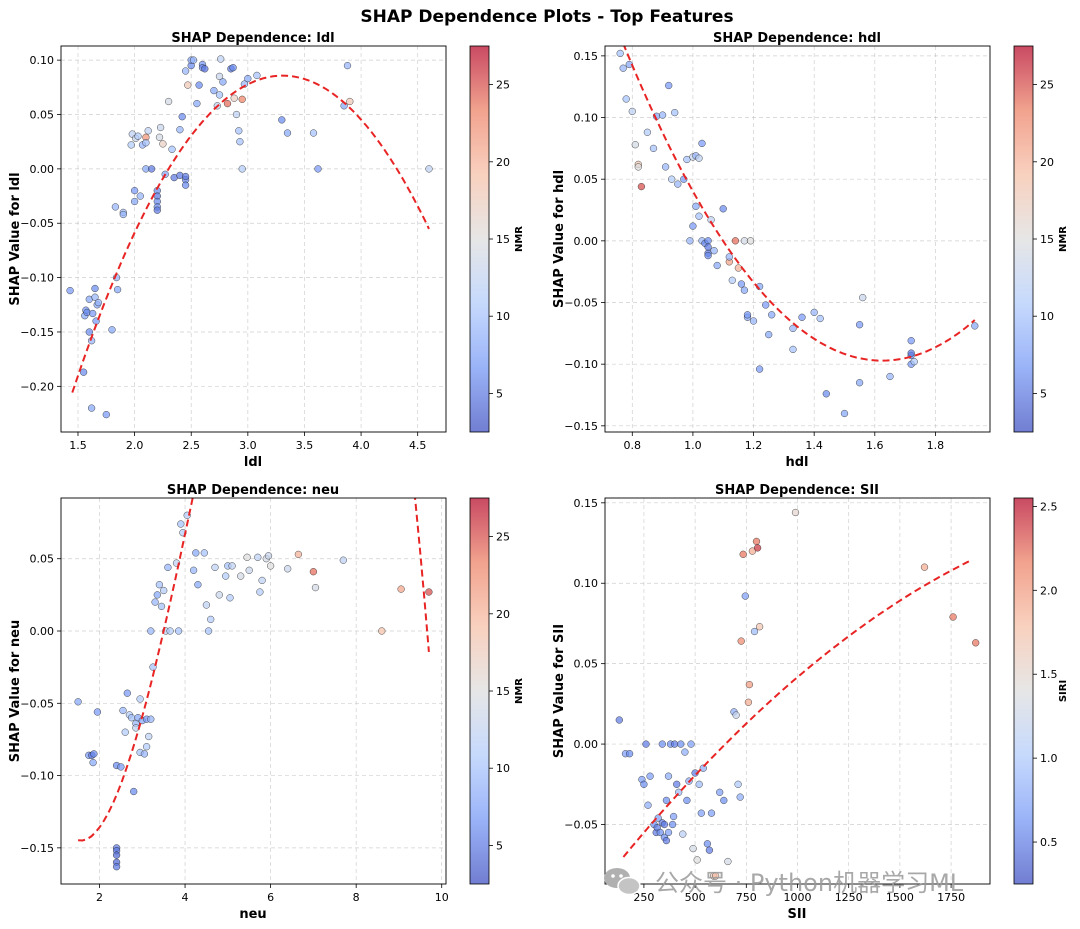  Describe the element at coordinates (499, 845) in the screenshot. I see `colorbar-tick-label: 5` at that location.